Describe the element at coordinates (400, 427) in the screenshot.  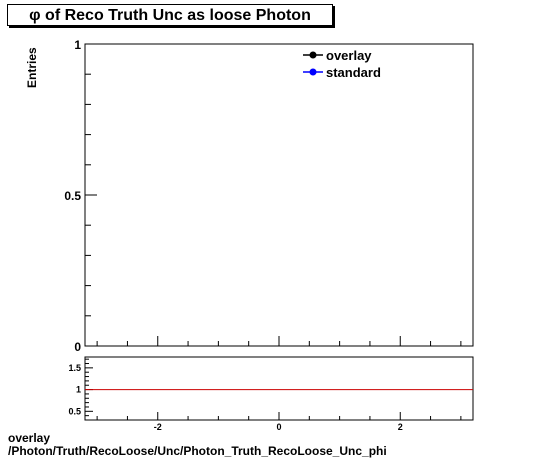
I see `ratio-x-tick-label: 2` at that location.